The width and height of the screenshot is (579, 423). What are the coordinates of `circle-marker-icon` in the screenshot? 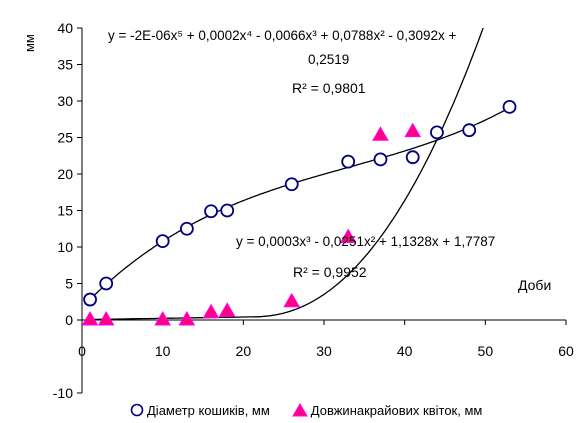 It's located at (137, 410).